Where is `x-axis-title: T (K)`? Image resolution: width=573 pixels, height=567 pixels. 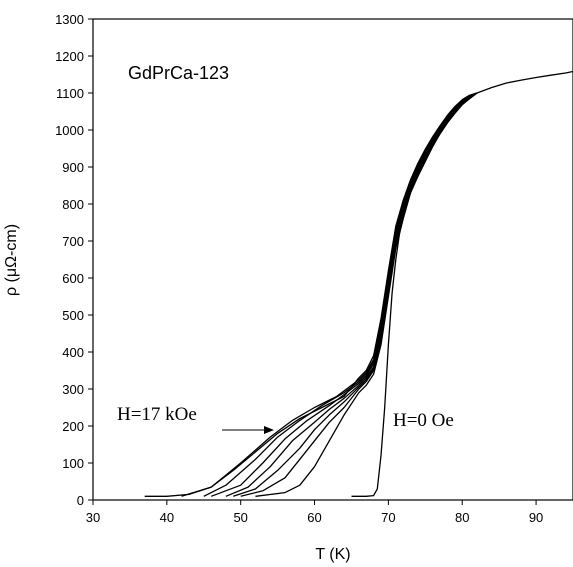 x-axis-title: T (K) is located at coordinates (332, 554).